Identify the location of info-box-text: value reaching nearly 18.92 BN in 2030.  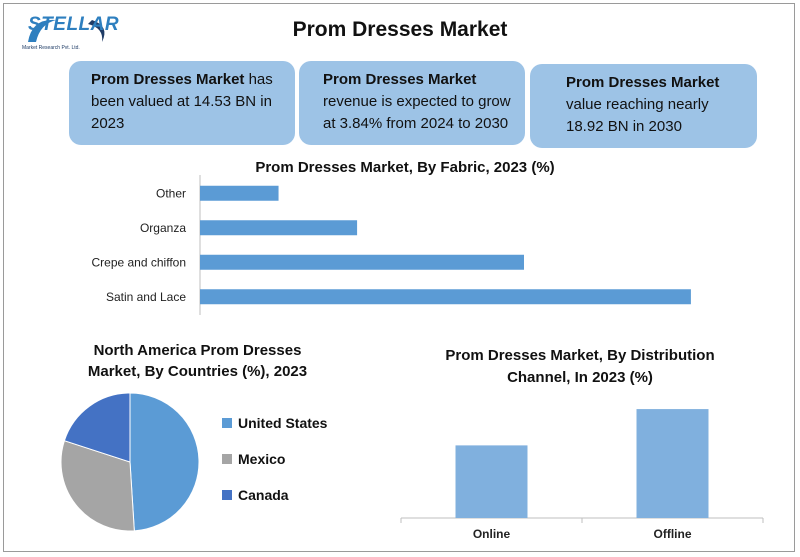
(637, 115).